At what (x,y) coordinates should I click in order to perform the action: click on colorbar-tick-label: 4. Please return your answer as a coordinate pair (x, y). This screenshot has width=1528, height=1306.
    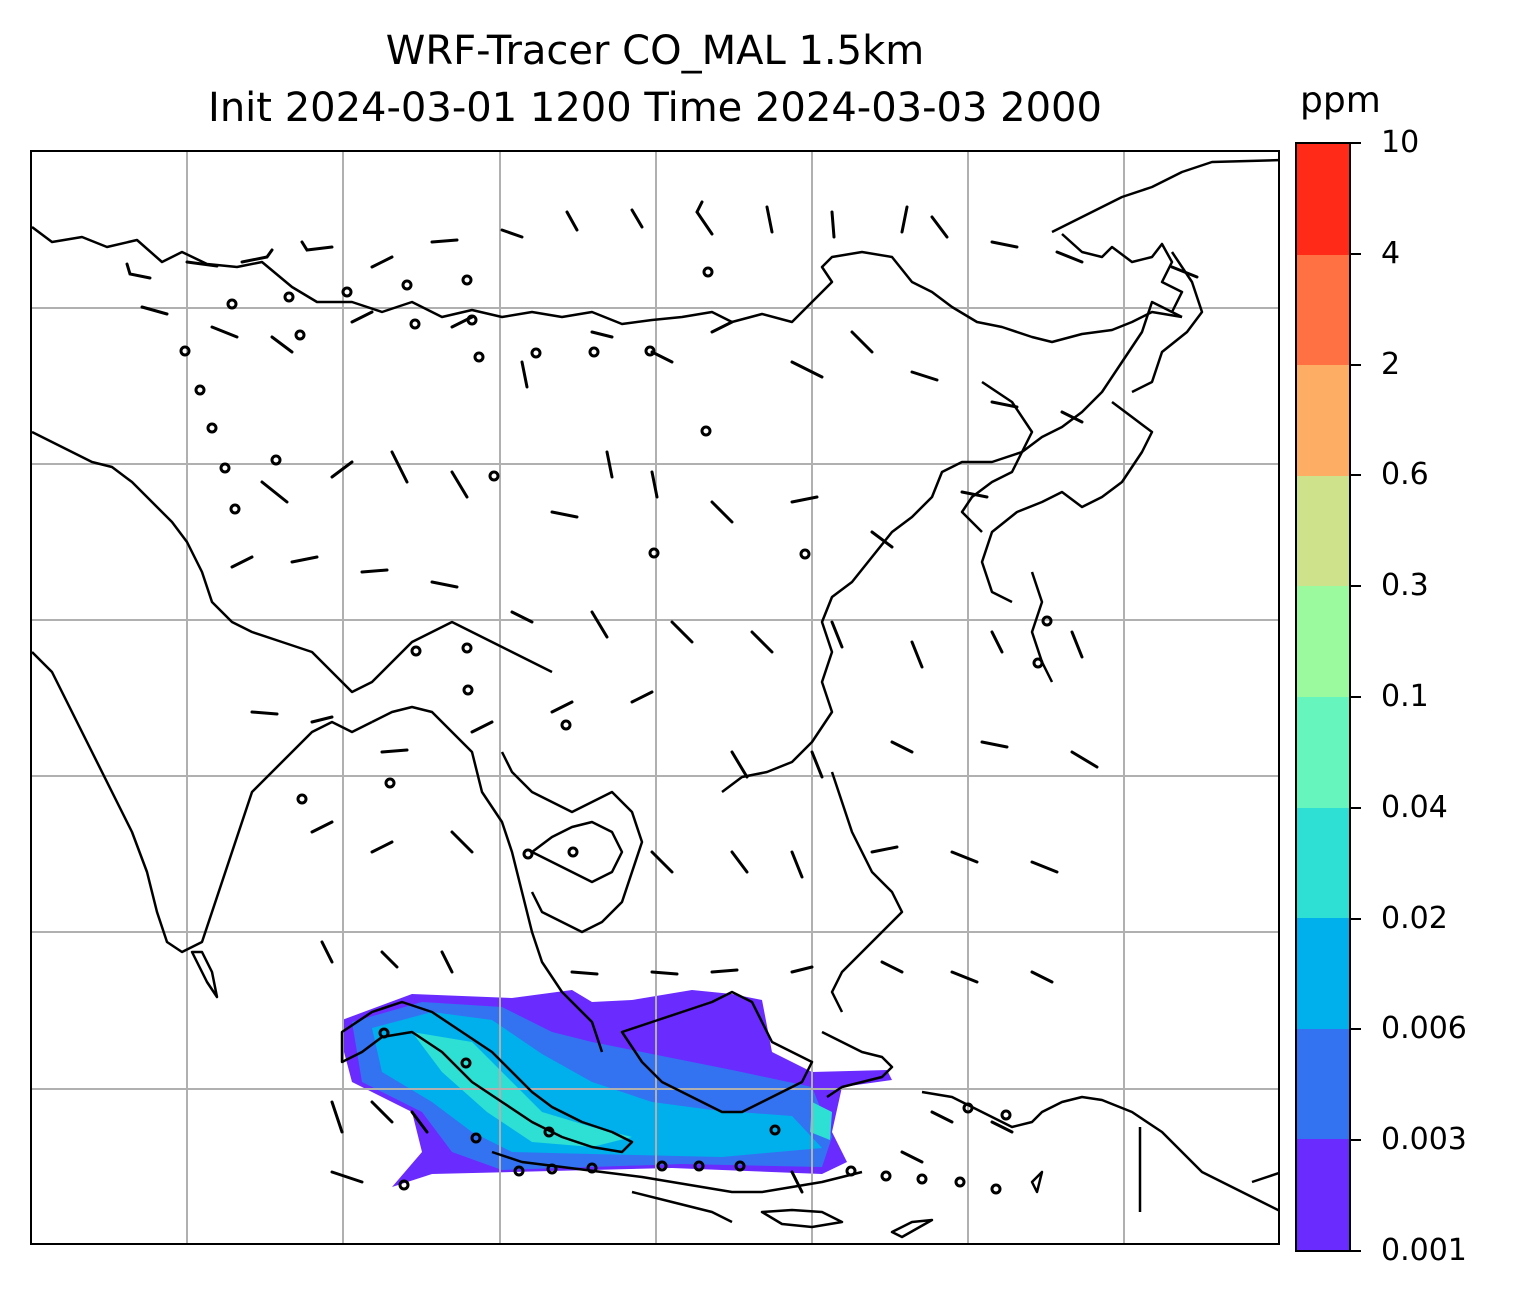
    Looking at the image, I should click on (1391, 253).